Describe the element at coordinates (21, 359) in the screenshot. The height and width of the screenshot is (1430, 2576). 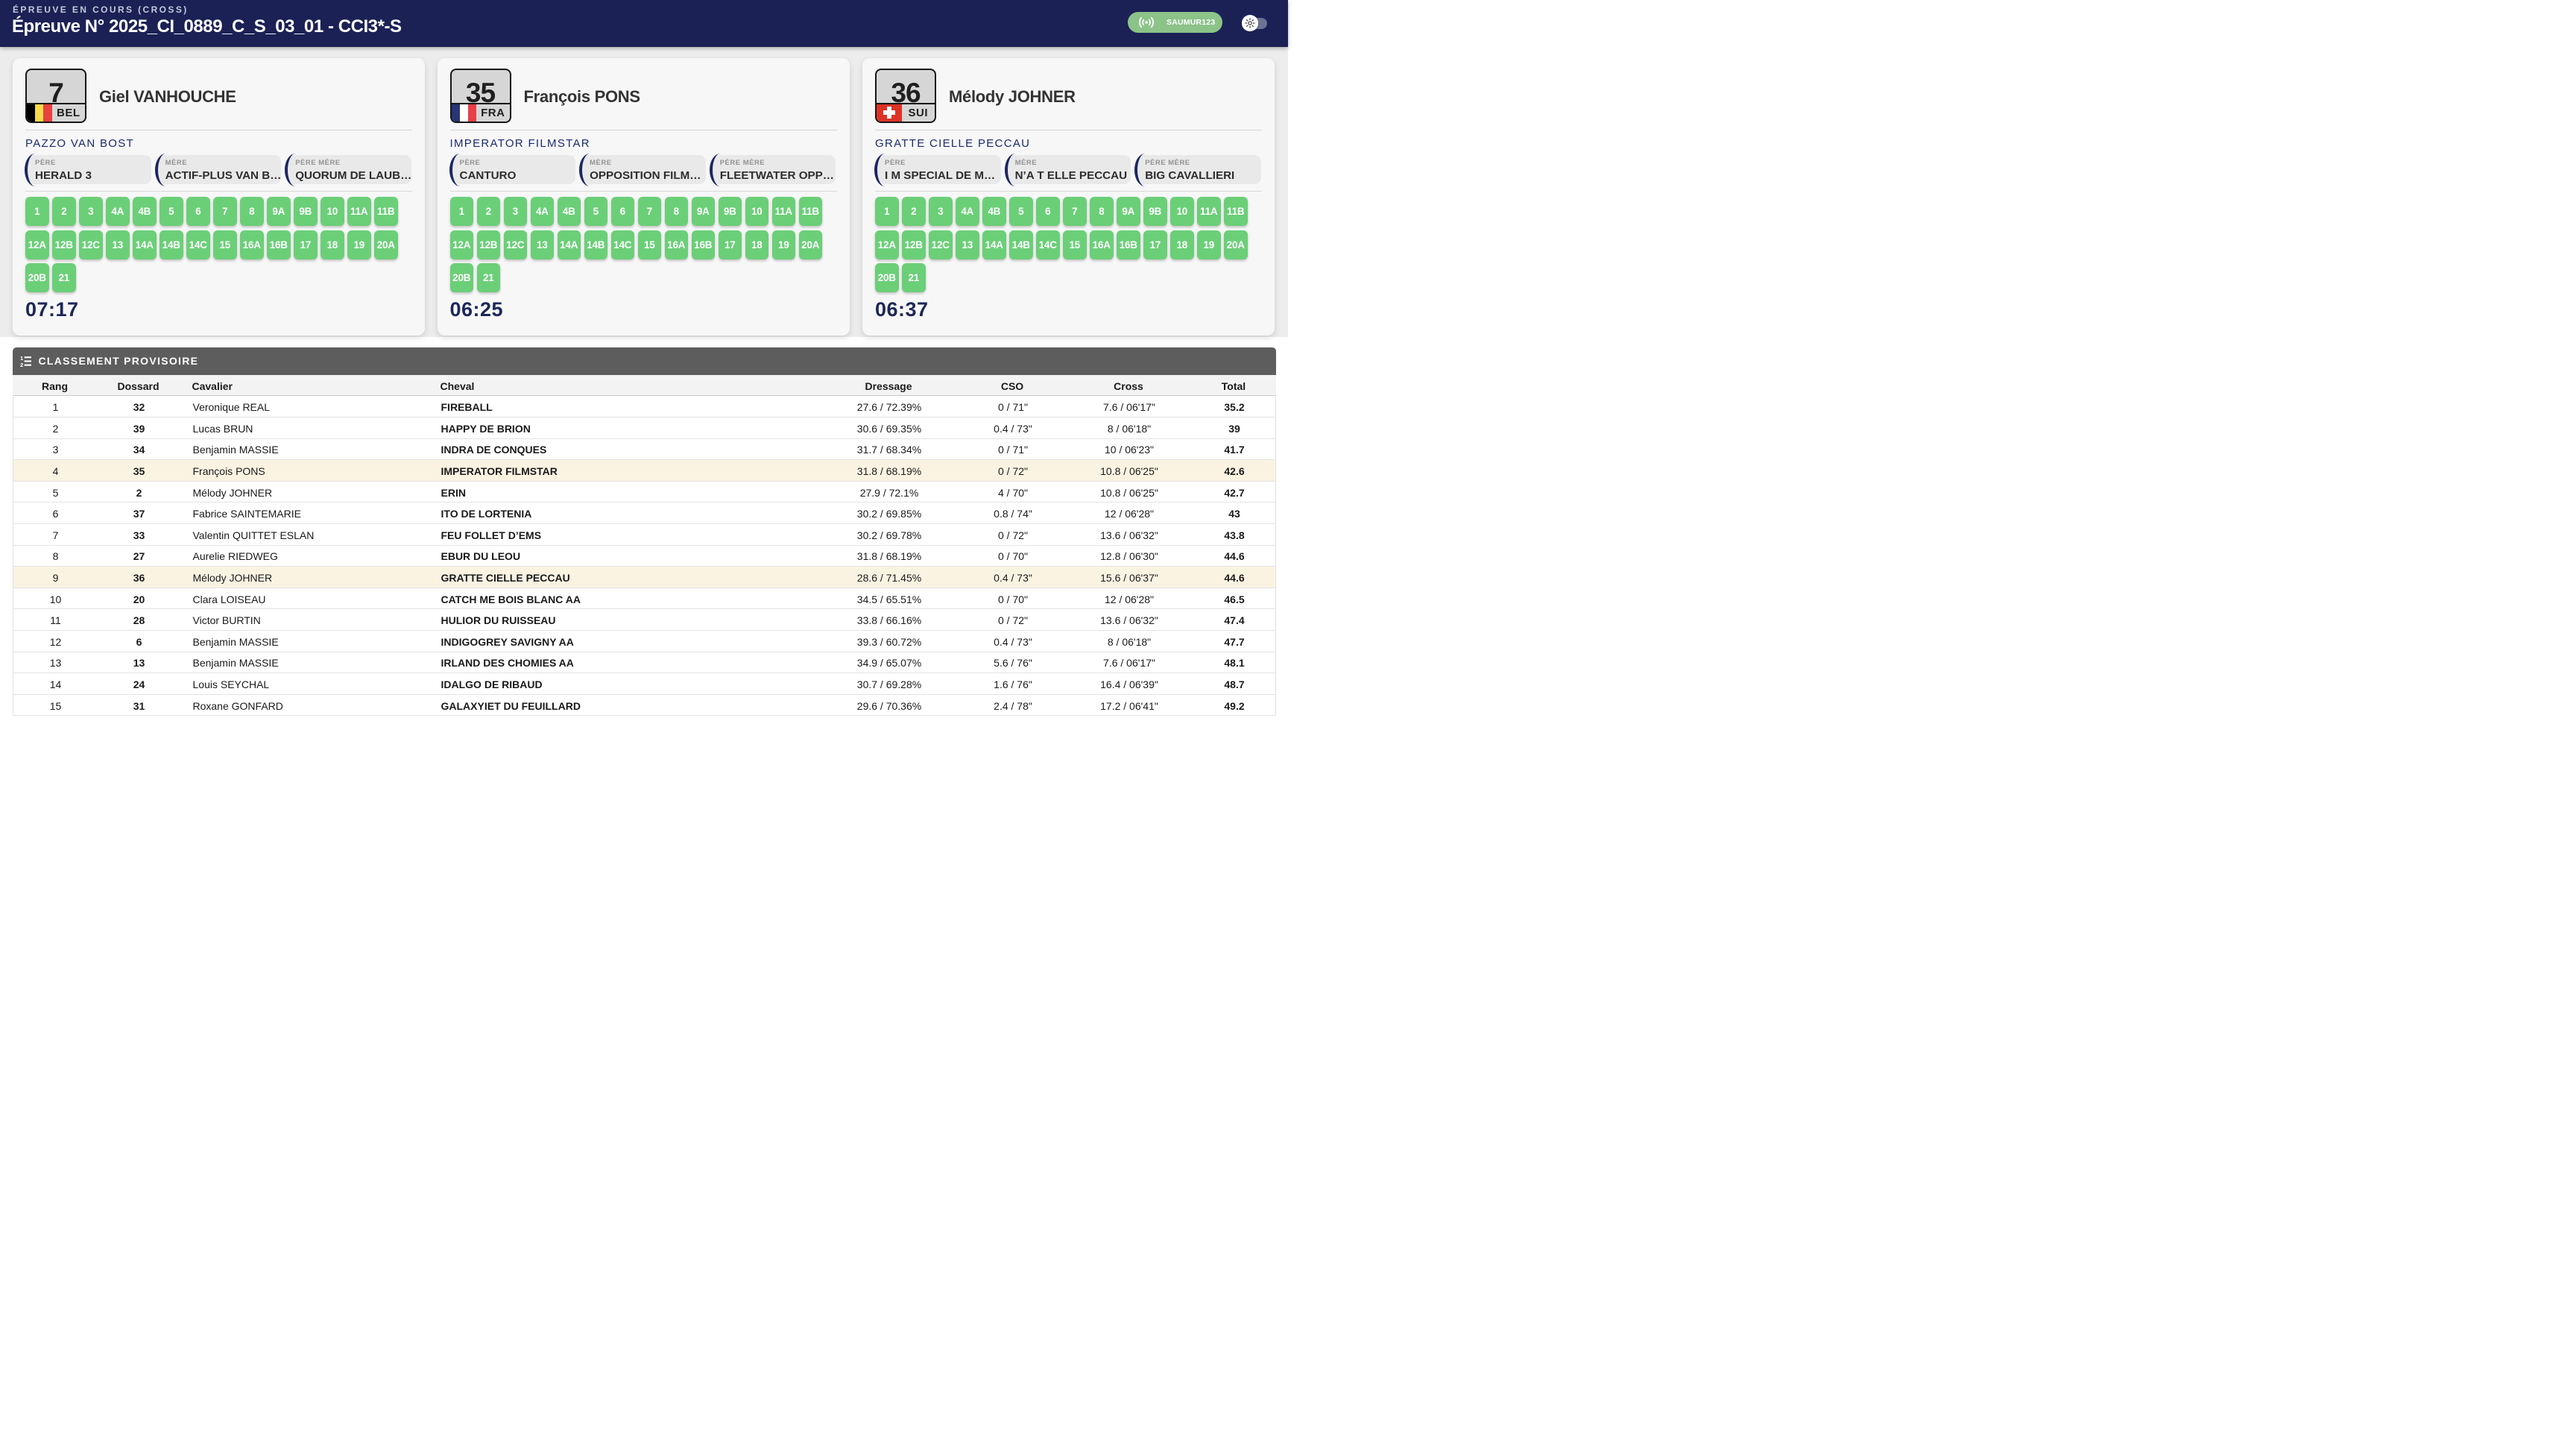
I see `svg-text: 1` at that location.